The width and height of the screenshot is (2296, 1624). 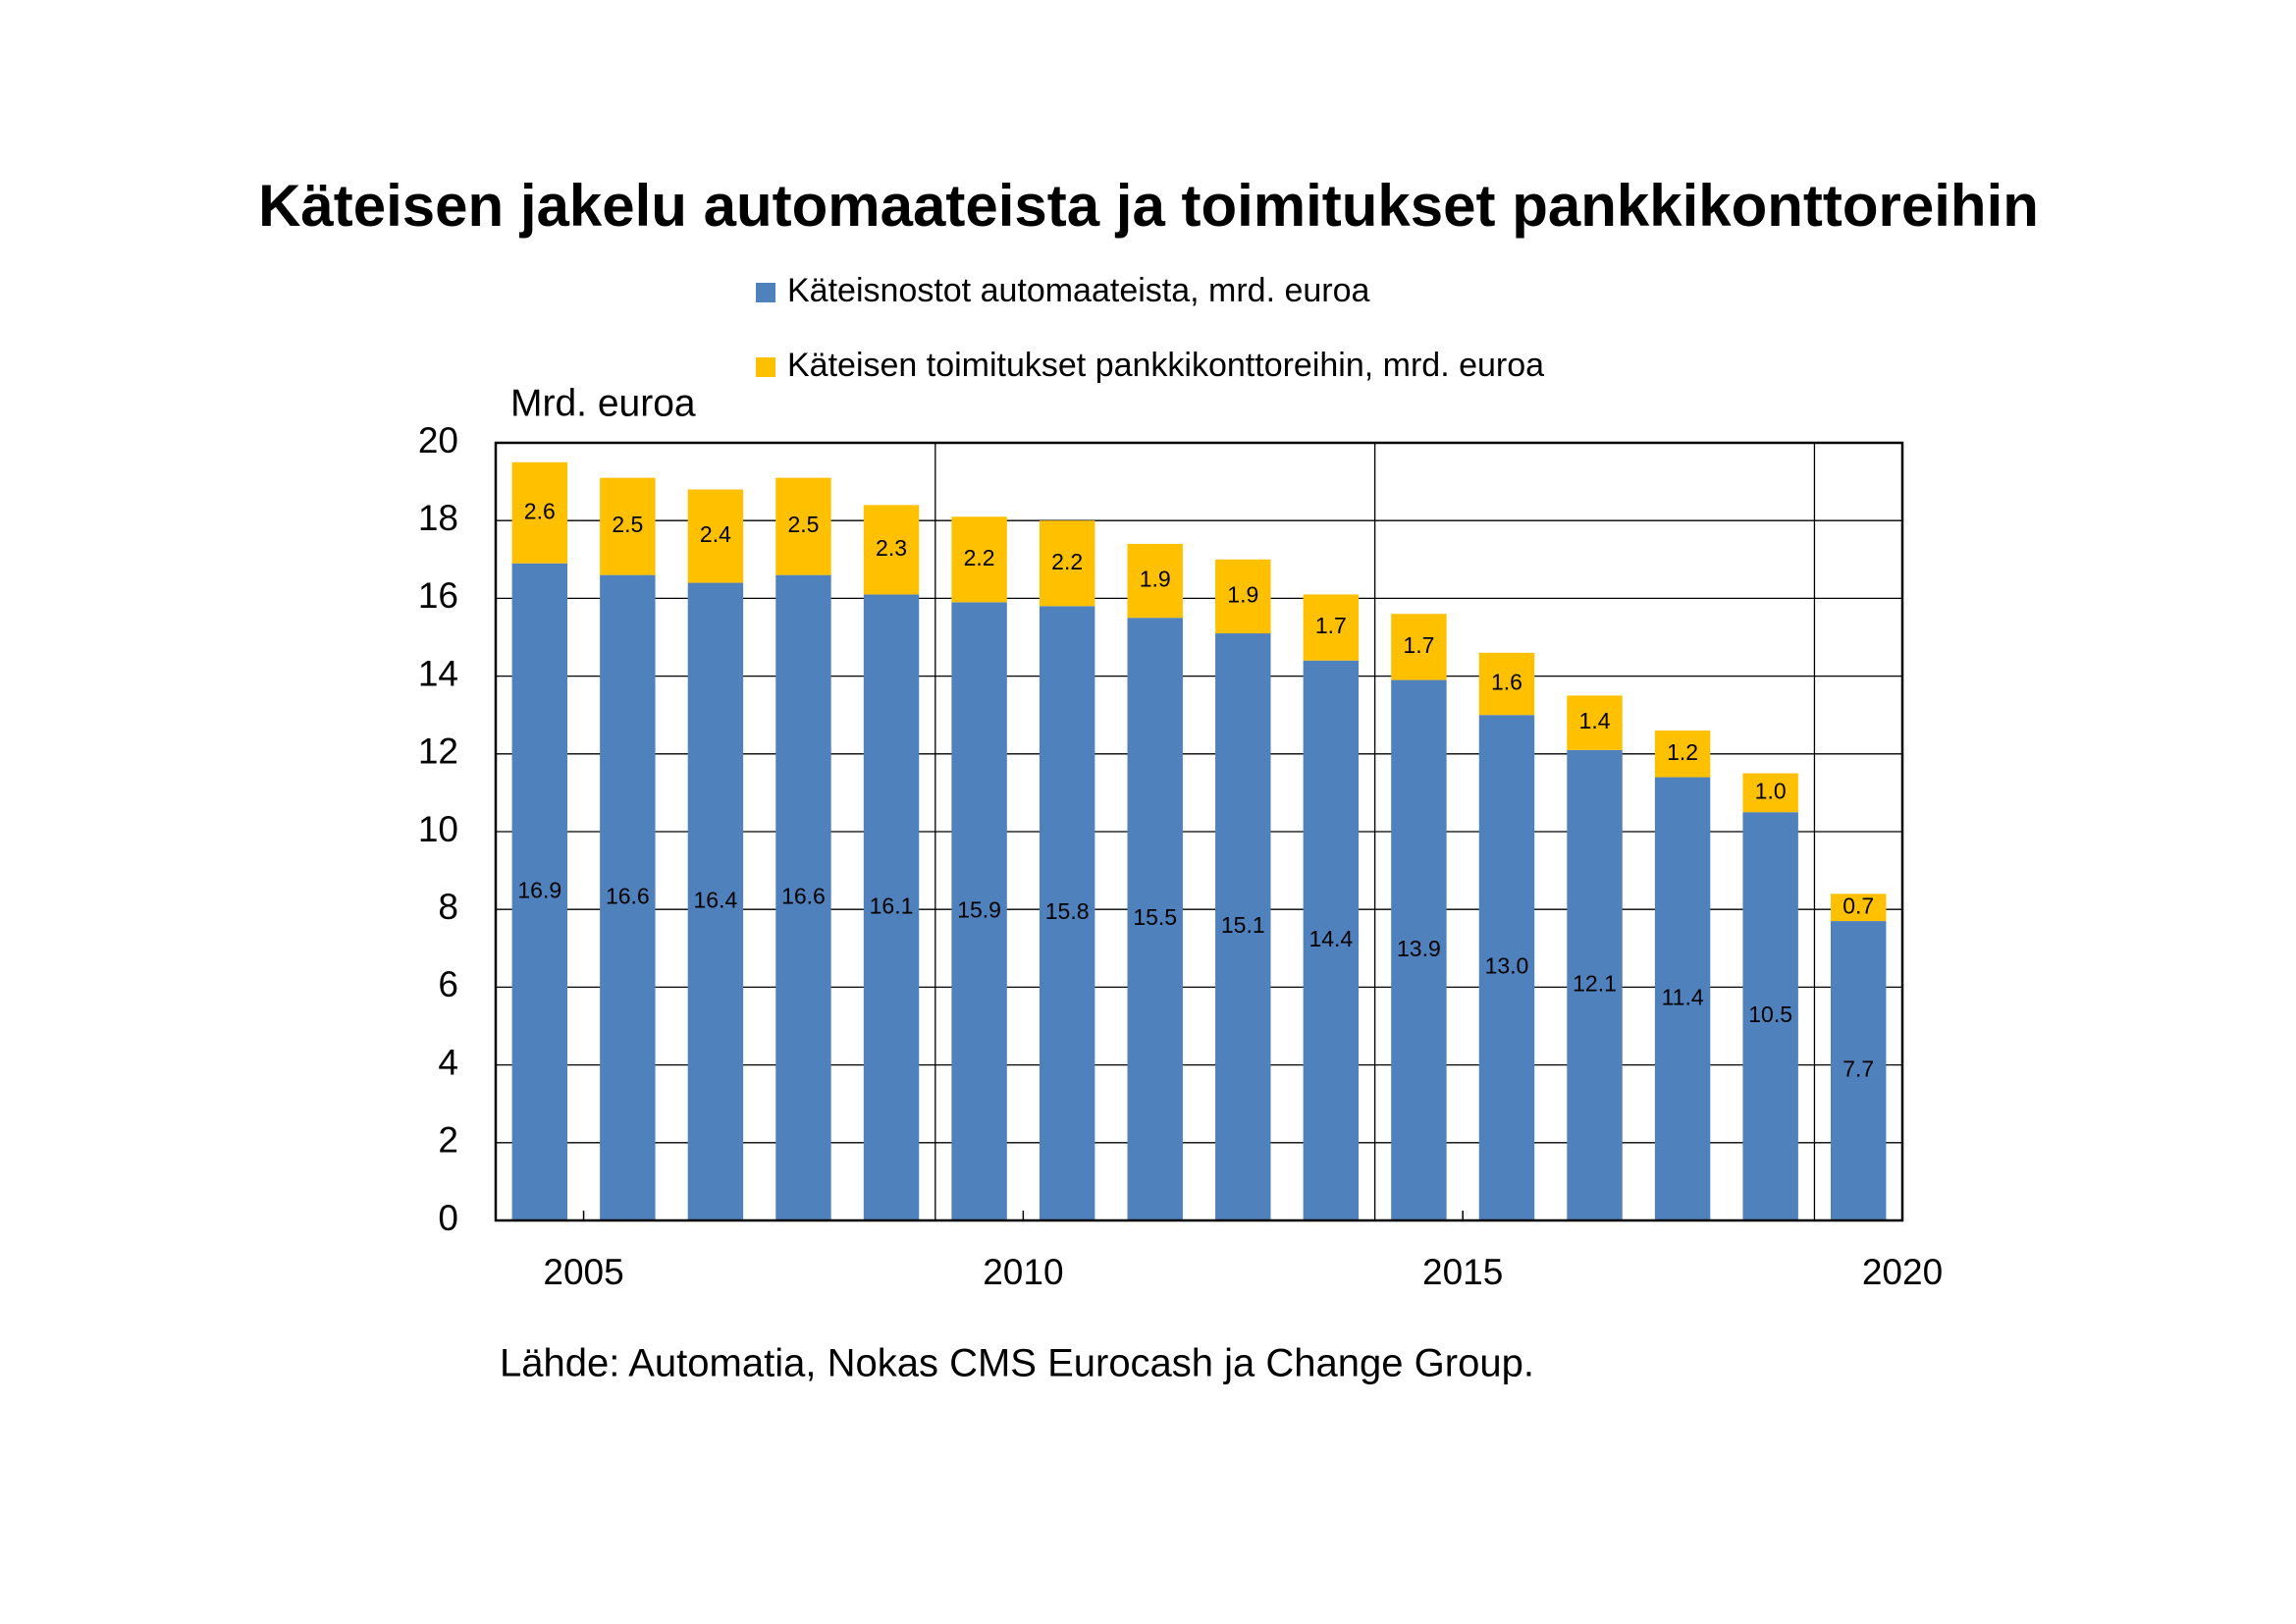 What do you see at coordinates (438, 440) in the screenshot?
I see `y-tick-label: 20` at bounding box center [438, 440].